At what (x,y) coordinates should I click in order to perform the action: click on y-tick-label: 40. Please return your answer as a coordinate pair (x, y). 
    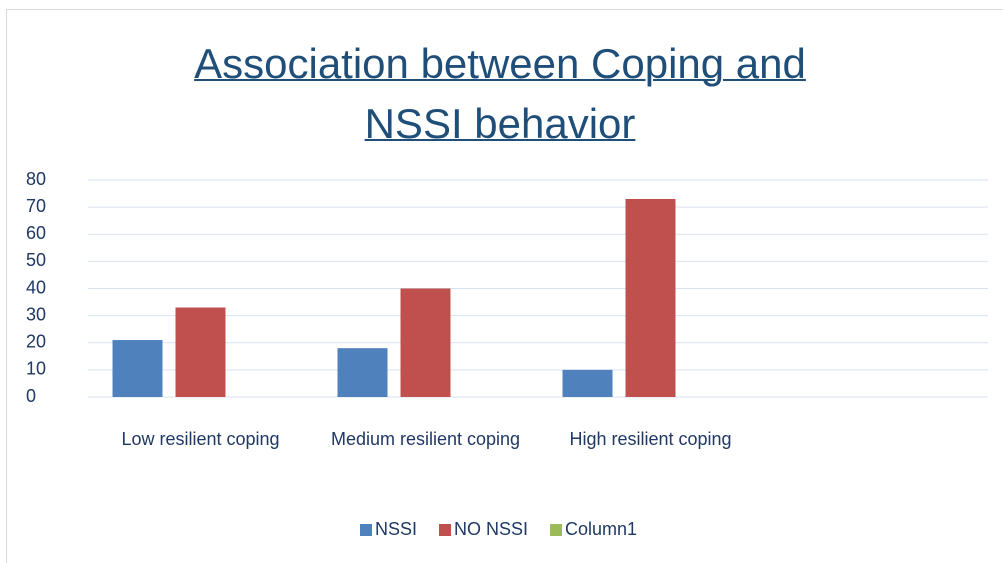
    Looking at the image, I should click on (36, 287).